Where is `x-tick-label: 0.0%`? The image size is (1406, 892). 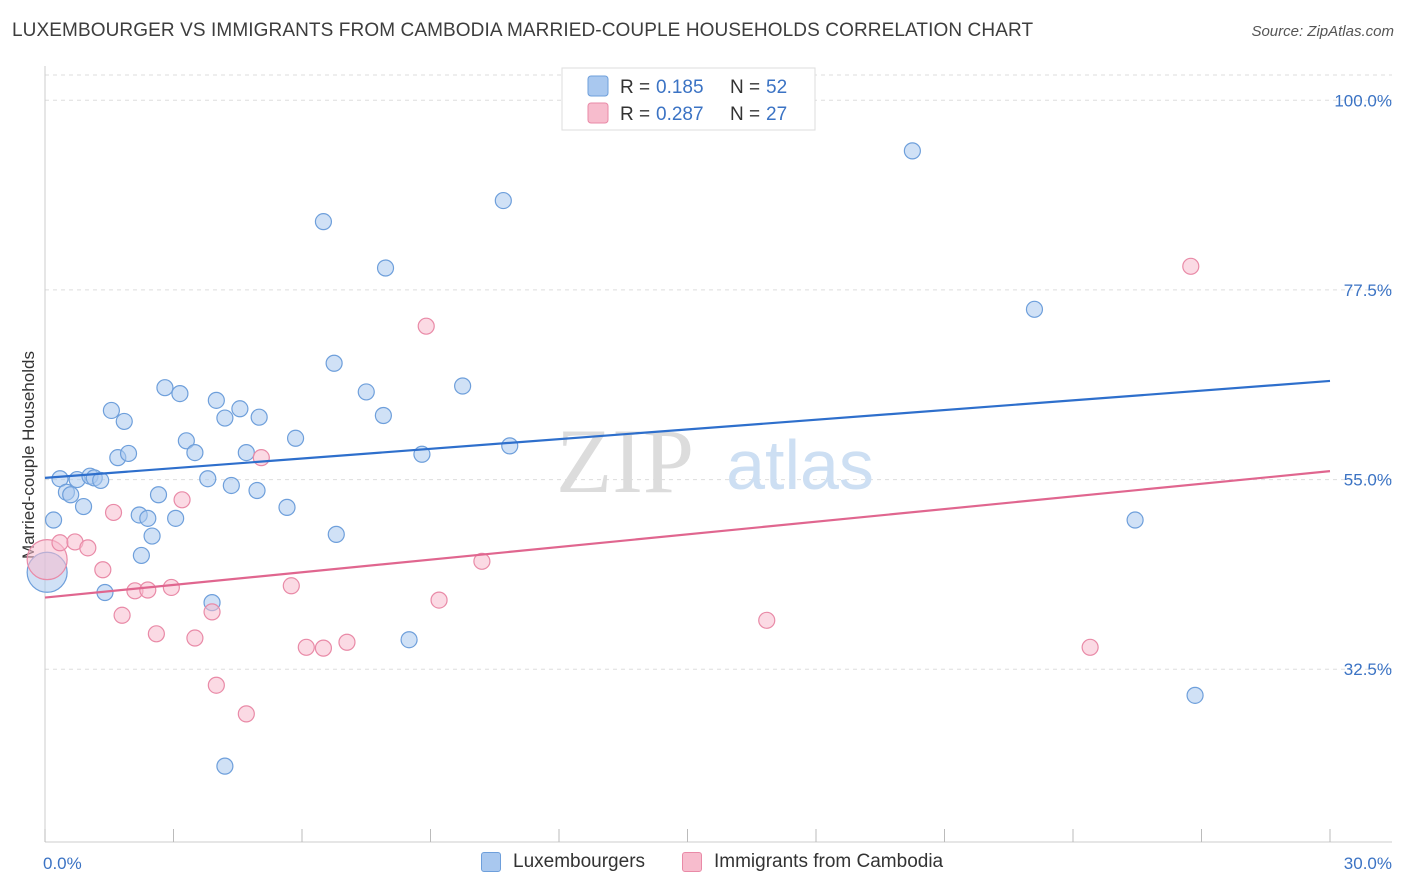
x-tick-label: 0.0% is located at coordinates (62, 863).